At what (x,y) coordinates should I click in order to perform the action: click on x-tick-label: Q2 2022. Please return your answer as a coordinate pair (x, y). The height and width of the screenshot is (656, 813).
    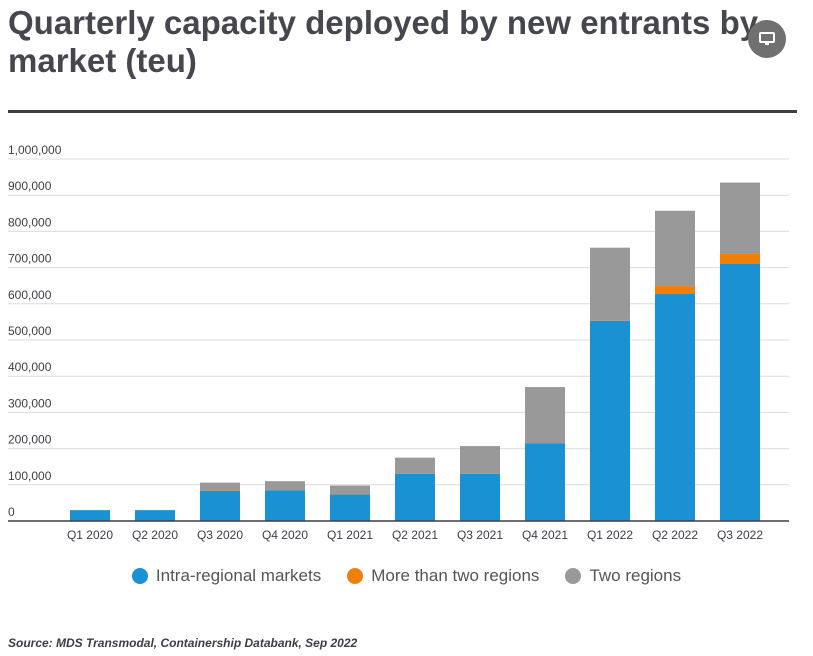
    Looking at the image, I should click on (675, 535).